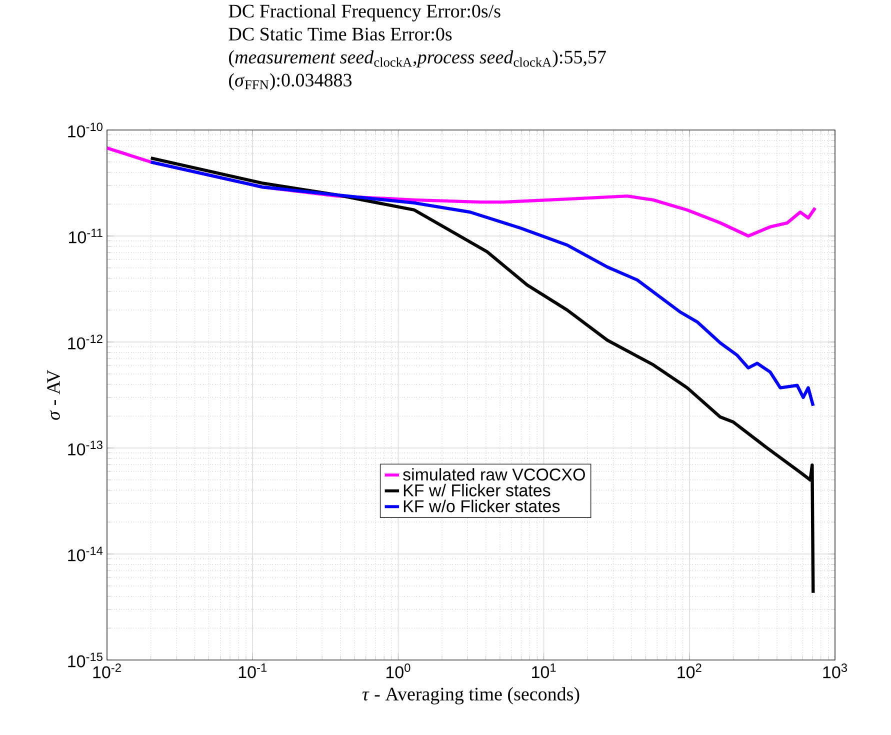  Describe the element at coordinates (364, 13) in the screenshot. I see `chart-title: DC Fractional Frequency Error:0s/s` at that location.